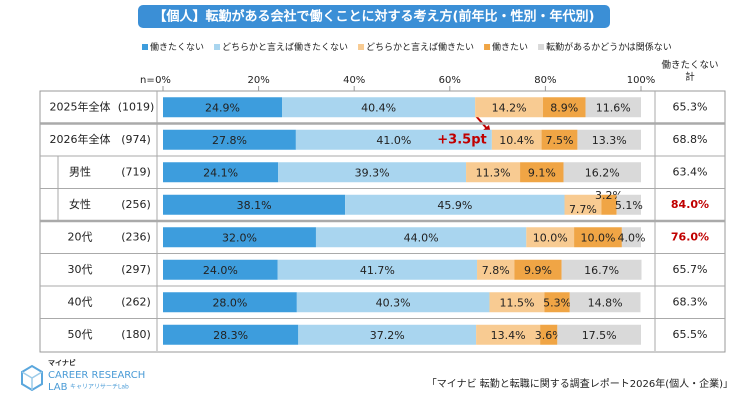 Image resolution: width=748 pixels, height=407 pixels. I want to click on data-label: 44.0%, so click(421, 237).